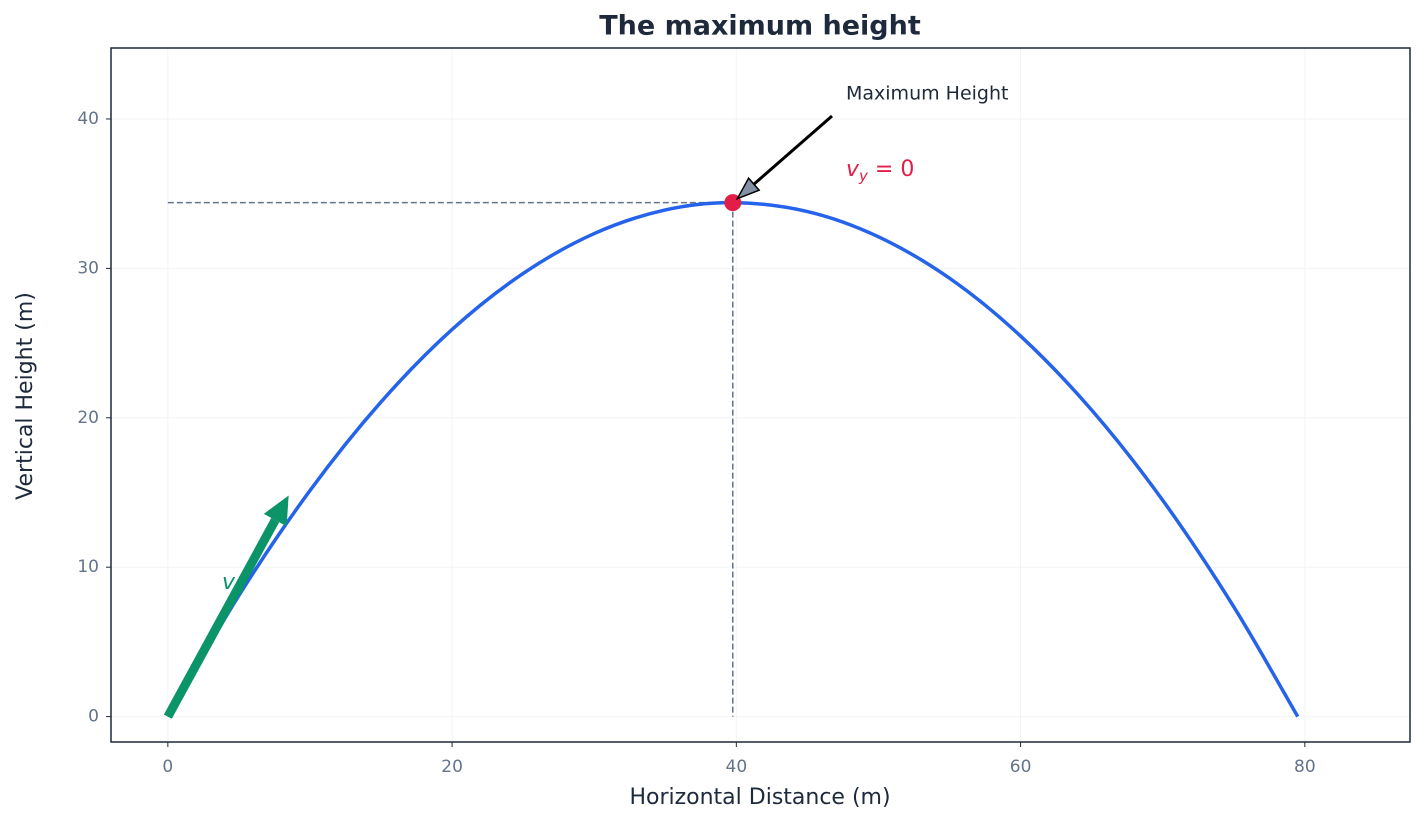  I want to click on y-tick-label: 10, so click(88, 567).